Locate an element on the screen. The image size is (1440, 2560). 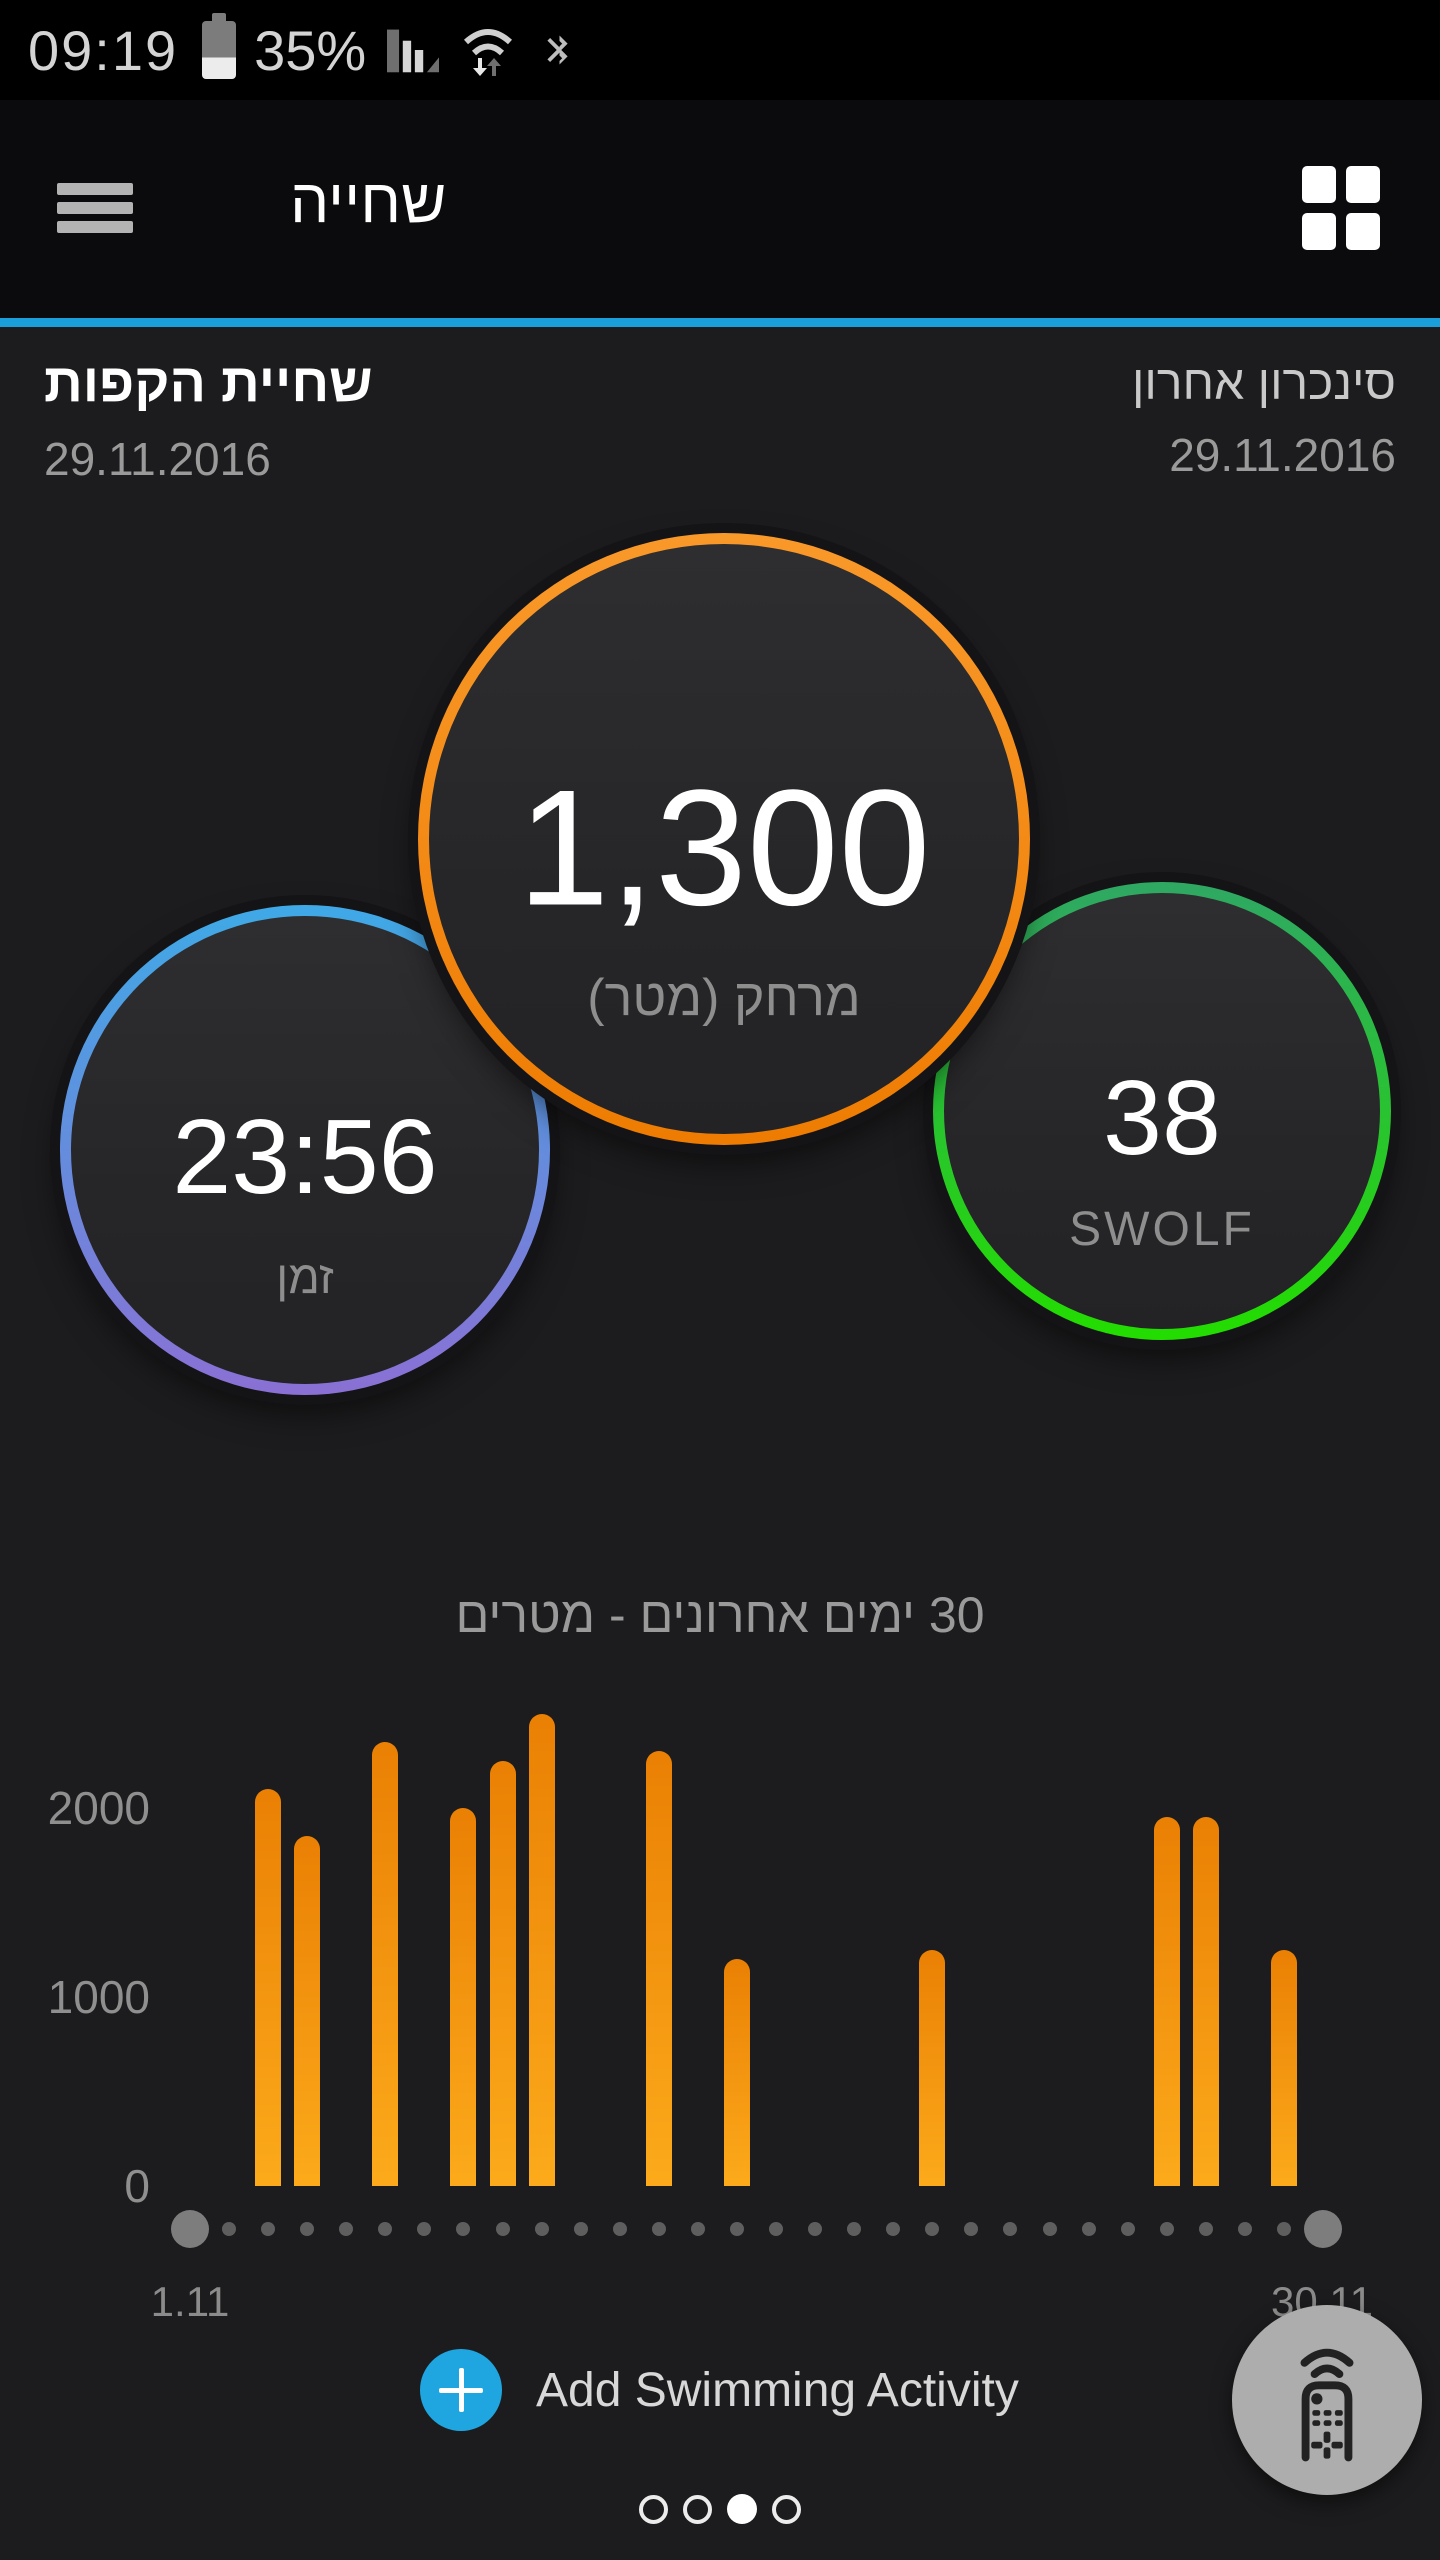
page-title: שחייה is located at coordinates (368, 201).